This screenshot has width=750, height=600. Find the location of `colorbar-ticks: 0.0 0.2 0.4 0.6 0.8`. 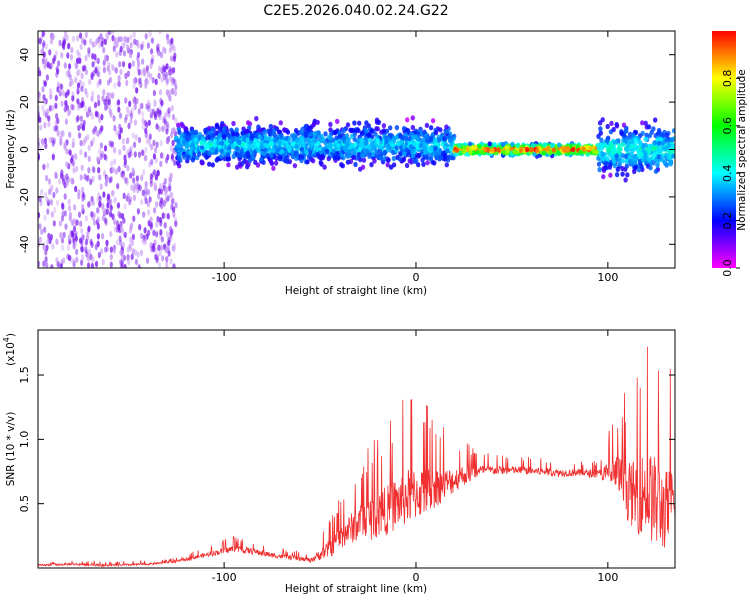

colorbar-ticks: 0.0 0.2 0.4 0.6 0.8 is located at coordinates (730, 173).